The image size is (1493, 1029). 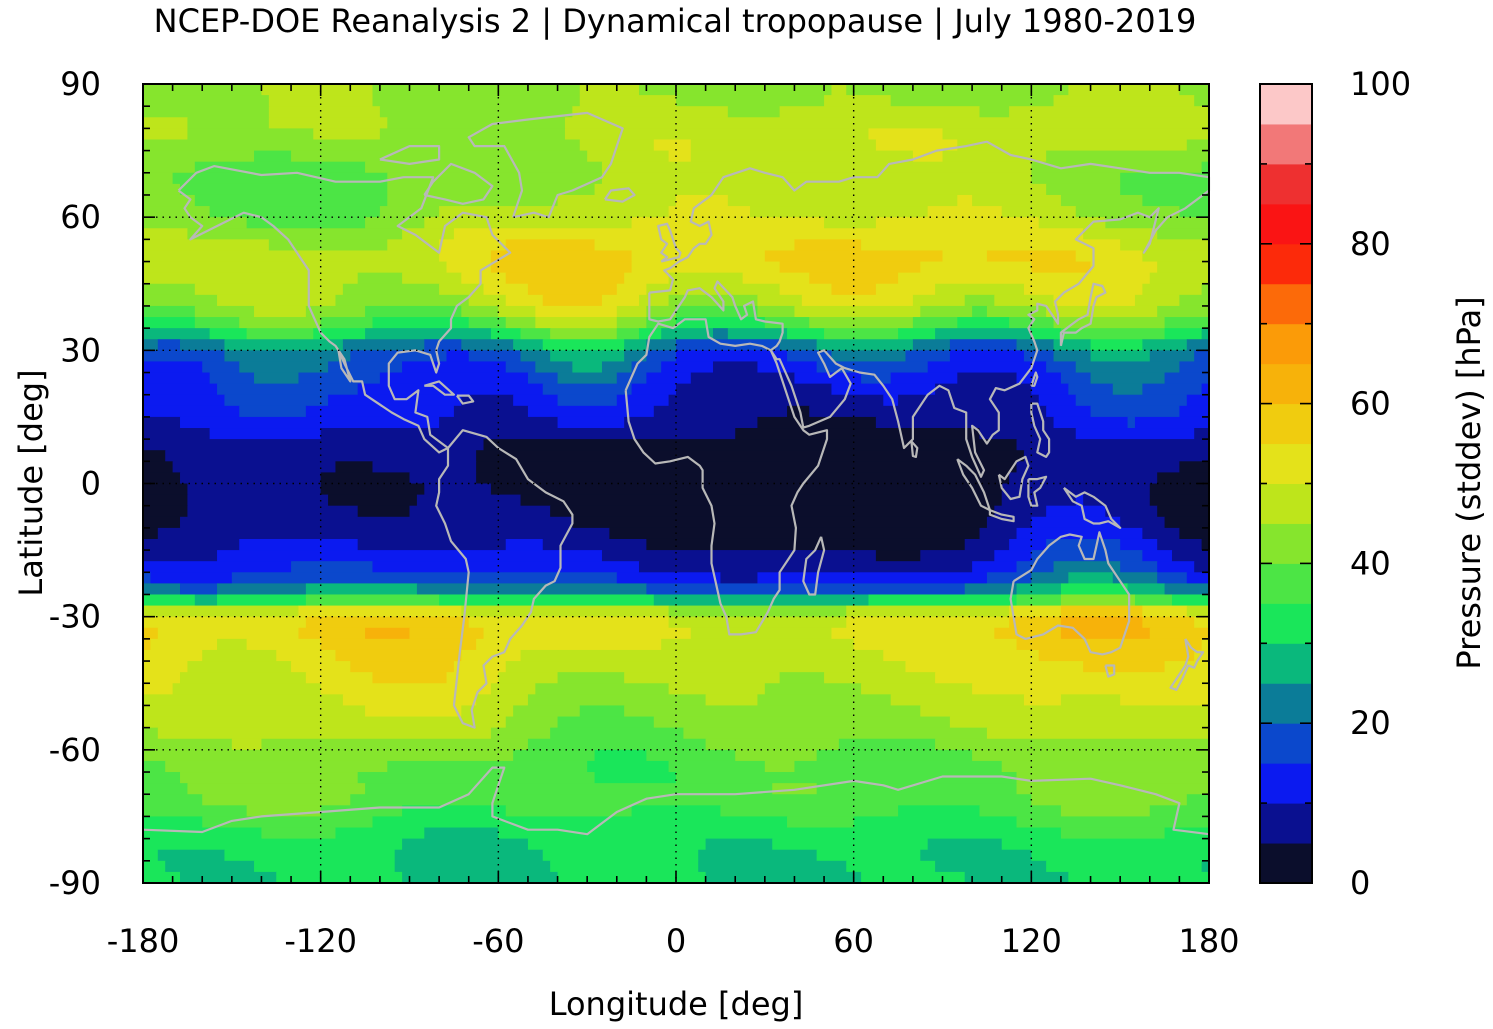 What do you see at coordinates (75, 617) in the screenshot?
I see `y-tick-label: -30` at bounding box center [75, 617].